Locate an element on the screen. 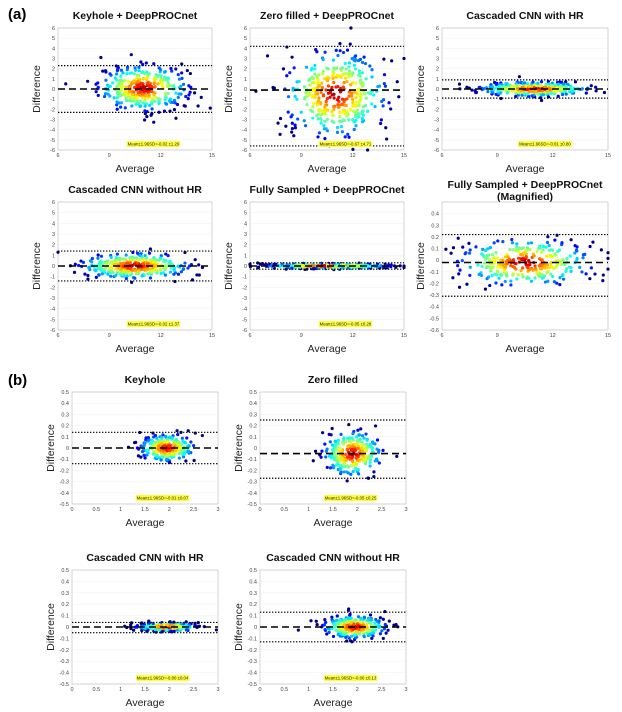  y-axis-label: Difference is located at coordinates (229, 89).